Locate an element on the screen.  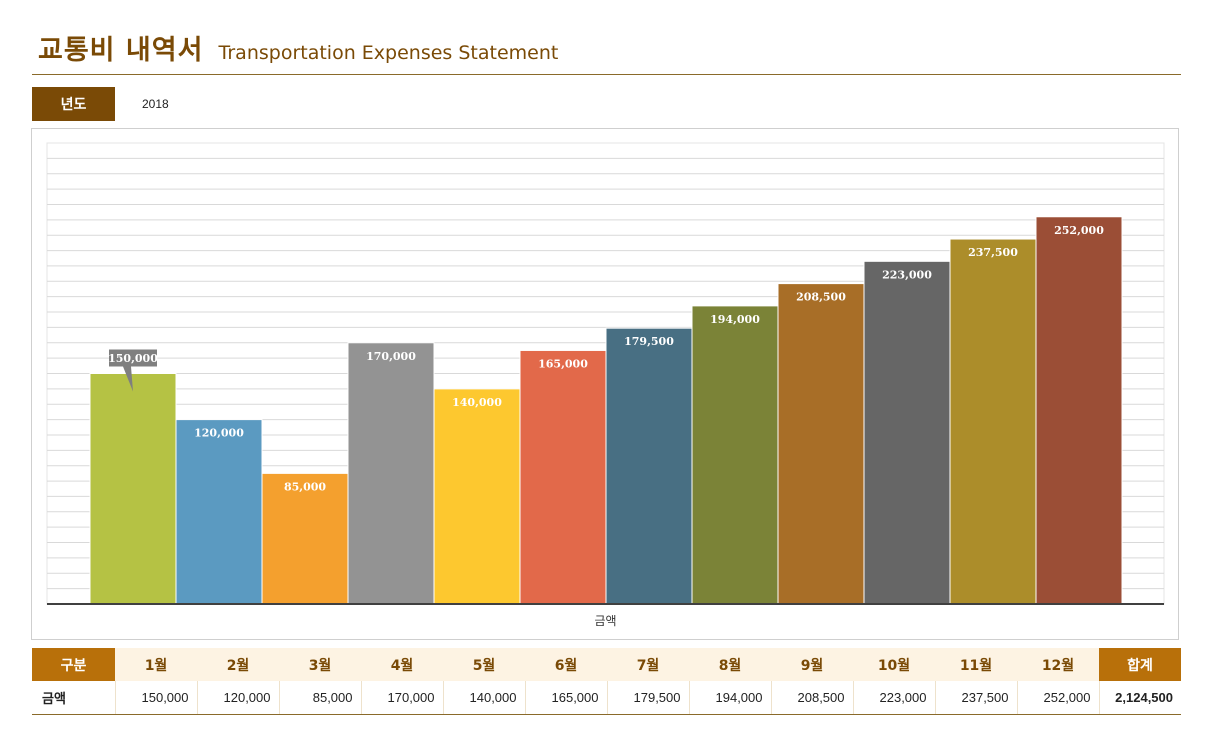
amount-cell: 208,500 is located at coordinates (812, 698).